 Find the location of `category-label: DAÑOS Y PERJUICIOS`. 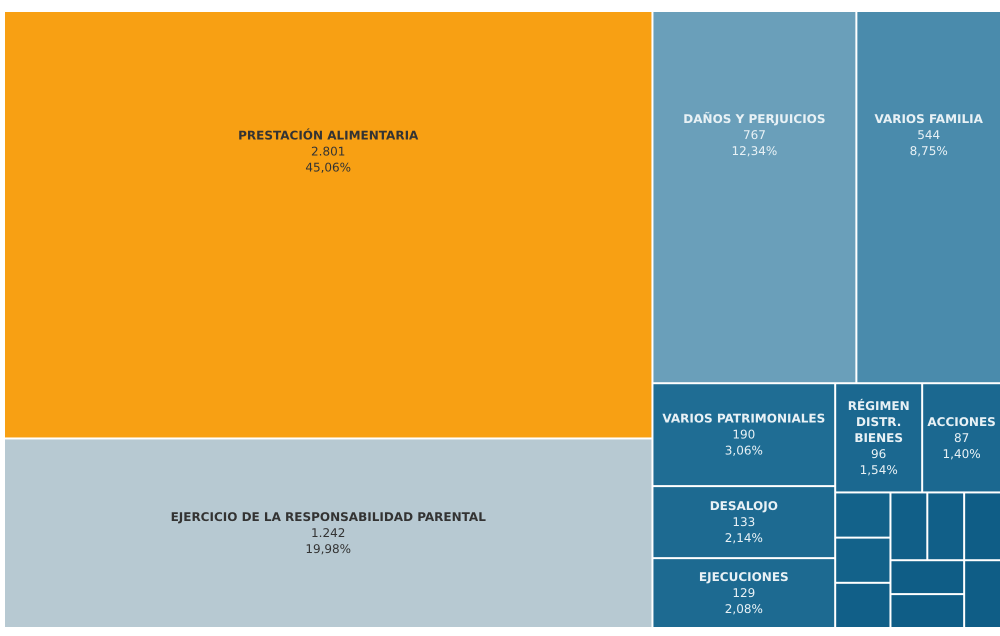

category-label: DAÑOS Y PERJUICIOS is located at coordinates (754, 118).